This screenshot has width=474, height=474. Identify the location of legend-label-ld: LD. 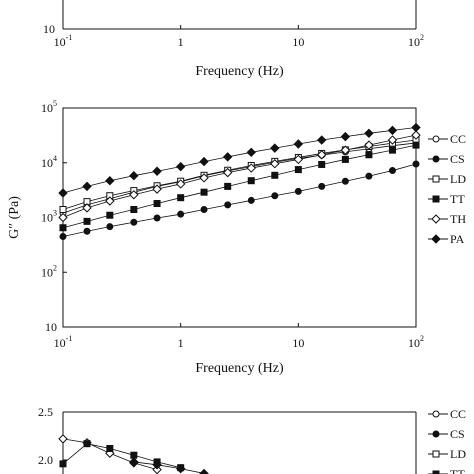
(458, 179).